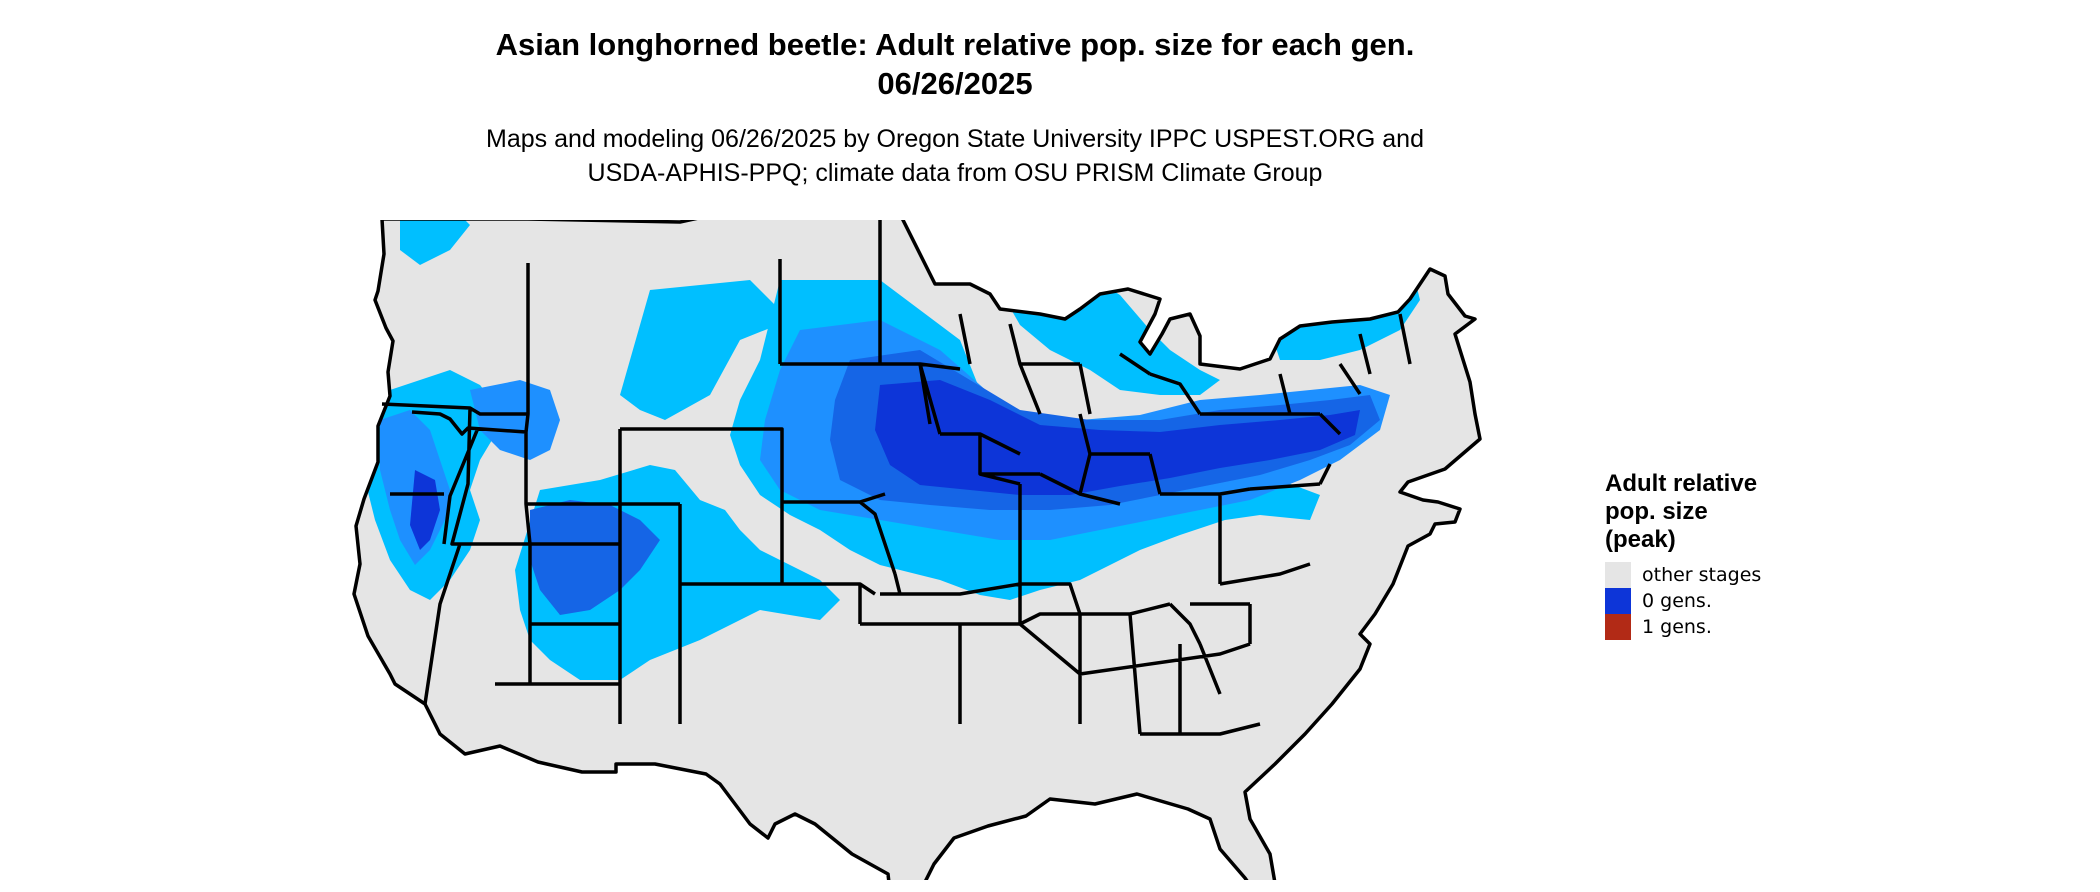  Describe the element at coordinates (1656, 511) in the screenshot. I see `legend-title-line-2: pop. size` at that location.